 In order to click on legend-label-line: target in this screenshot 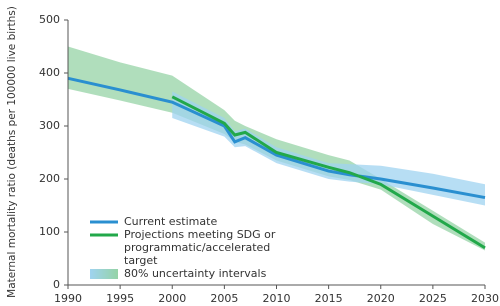, I will do `click(141, 260)`.